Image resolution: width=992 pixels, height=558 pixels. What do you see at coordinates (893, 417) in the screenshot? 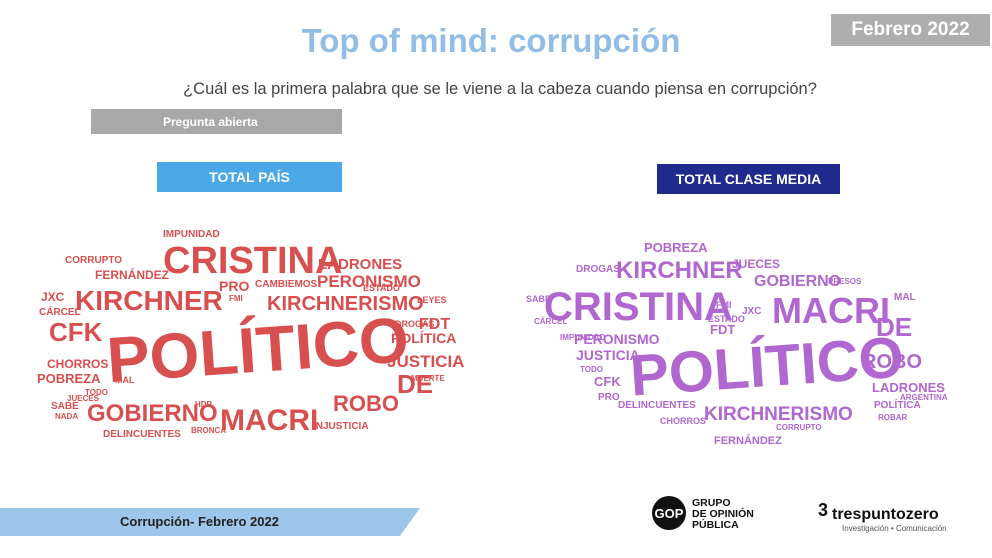
I see `cloud-word: ROBAR` at bounding box center [893, 417].